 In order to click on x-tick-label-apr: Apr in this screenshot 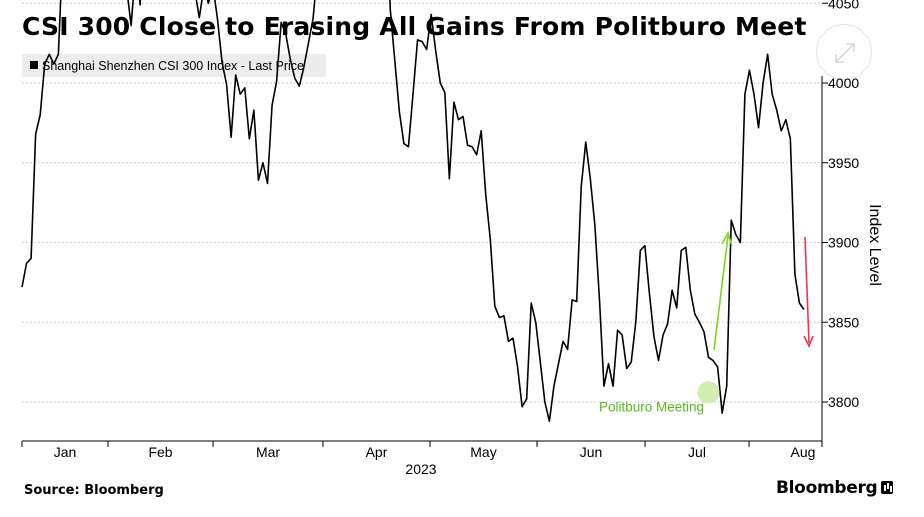, I will do `click(377, 452)`.